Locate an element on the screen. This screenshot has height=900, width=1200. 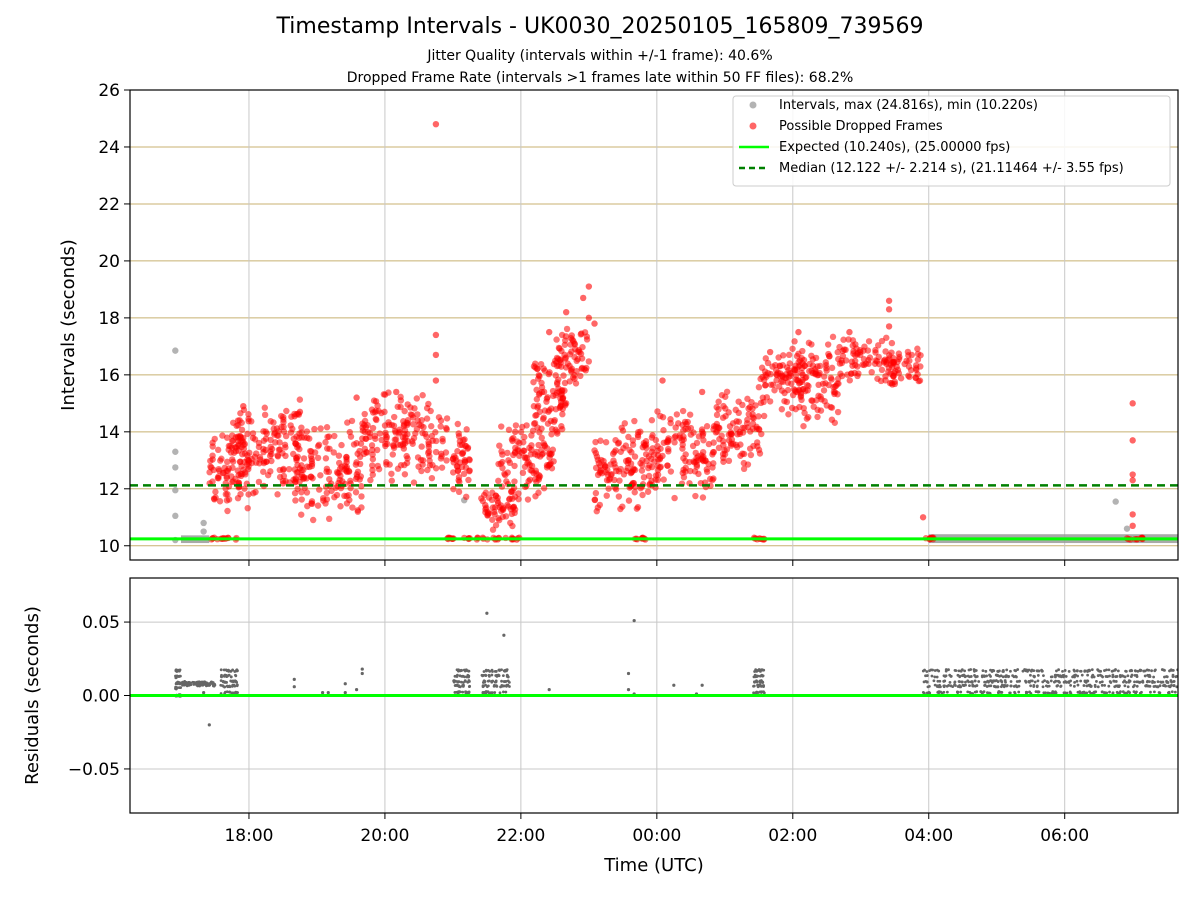
y-tick-label: 10 is located at coordinates (109, 547).